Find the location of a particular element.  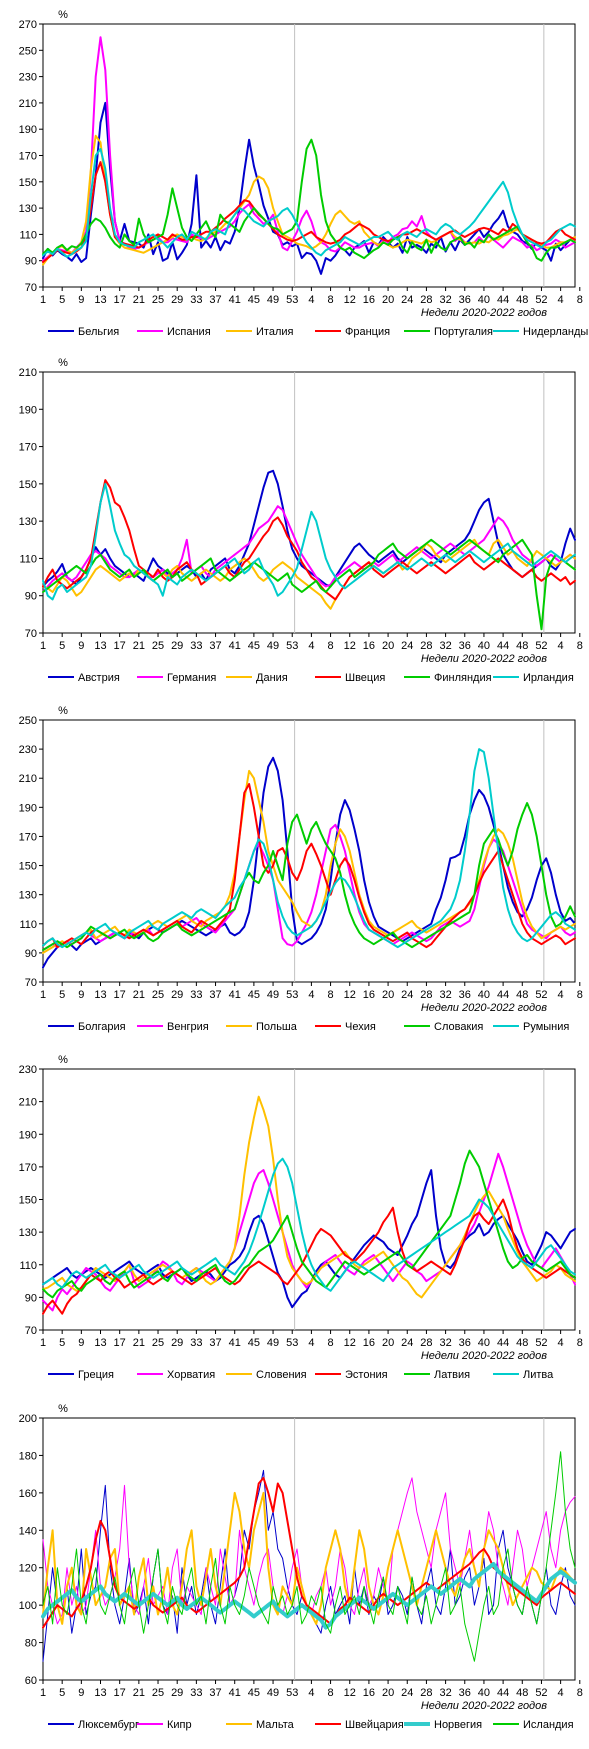

legend-label: Ирландия is located at coordinates (548, 678).